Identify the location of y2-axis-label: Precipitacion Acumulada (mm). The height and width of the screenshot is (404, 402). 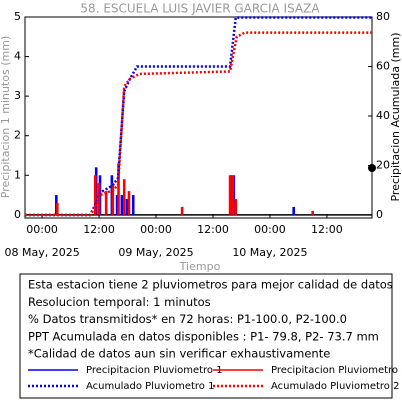
(395, 116).